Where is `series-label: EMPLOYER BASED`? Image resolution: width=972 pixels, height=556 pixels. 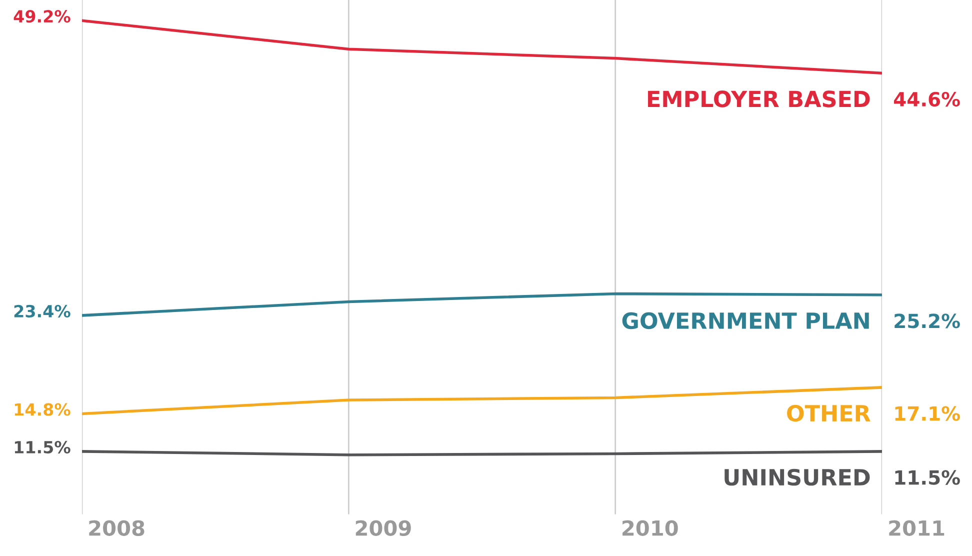 series-label: EMPLOYER BASED is located at coordinates (759, 99).